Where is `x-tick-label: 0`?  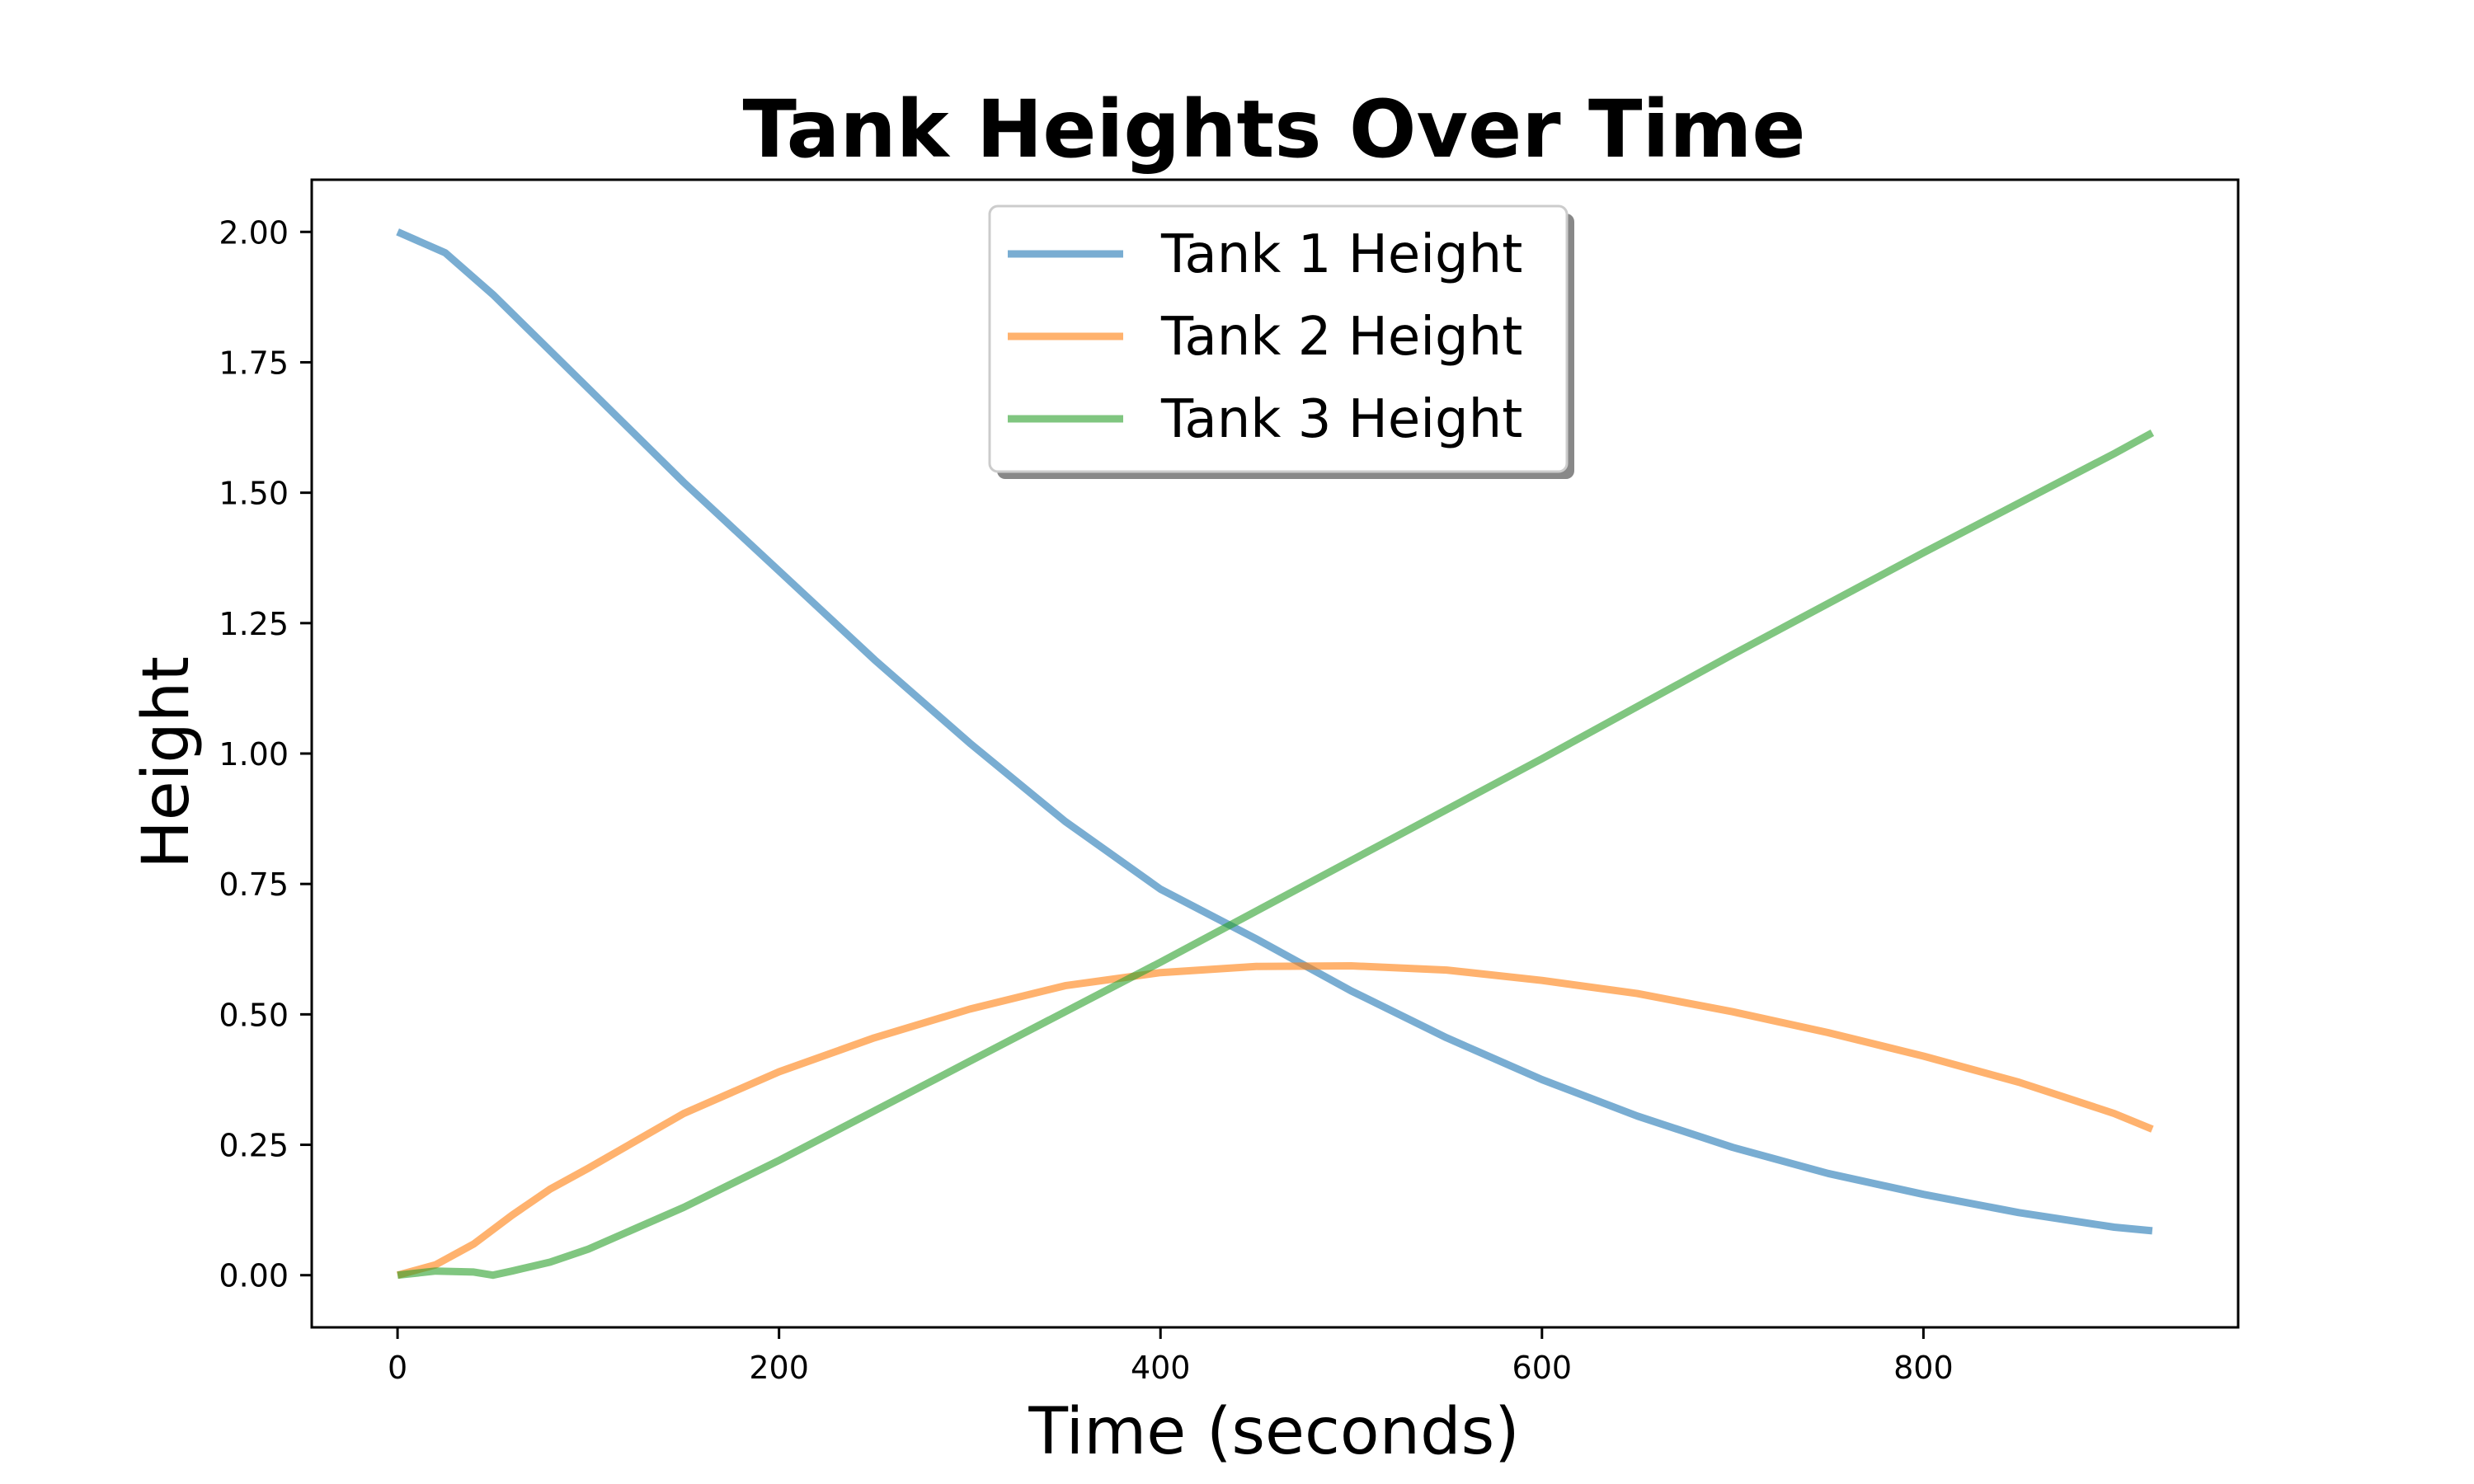
x-tick-label: 0 is located at coordinates (397, 1368).